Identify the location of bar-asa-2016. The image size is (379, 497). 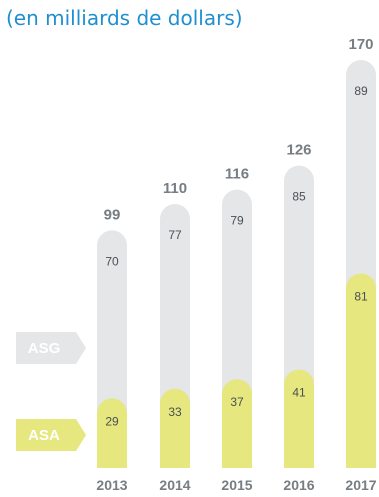
(299, 418).